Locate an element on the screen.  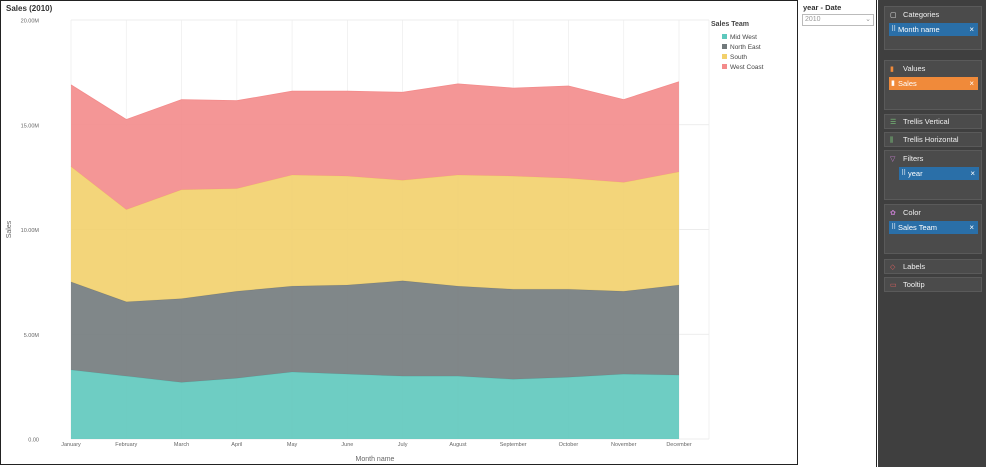
tooltip-label: Tooltip is located at coordinates (914, 284).